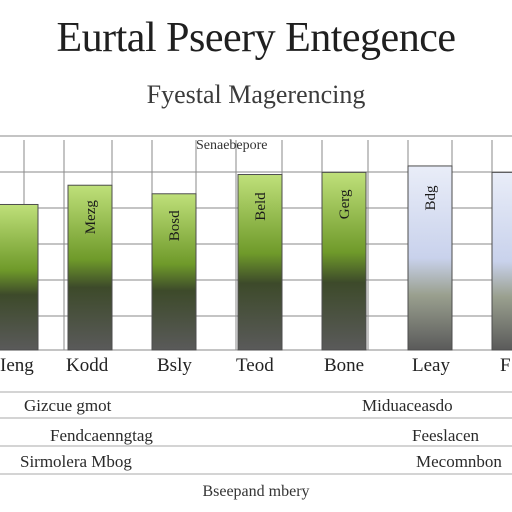  What do you see at coordinates (431, 198) in the screenshot?
I see `bar-label-6: Bdg` at bounding box center [431, 198].